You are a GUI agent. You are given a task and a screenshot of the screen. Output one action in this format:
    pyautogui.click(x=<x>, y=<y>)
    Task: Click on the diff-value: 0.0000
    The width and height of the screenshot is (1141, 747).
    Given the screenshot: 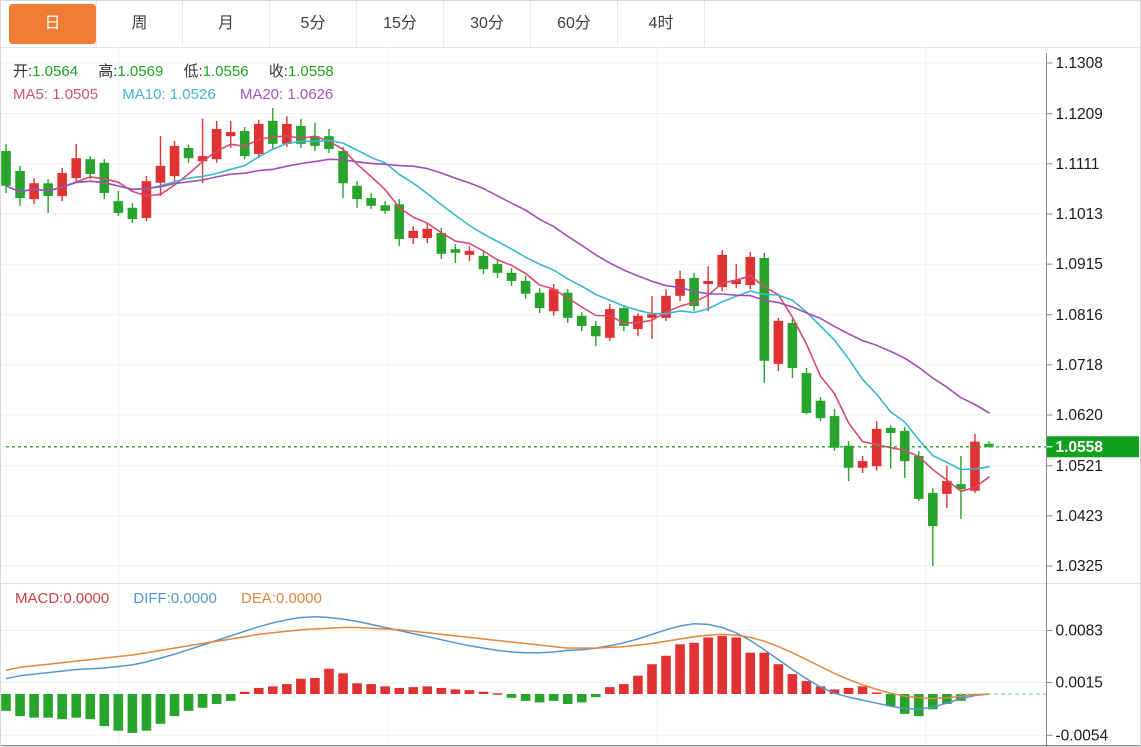 What is the action you would take?
    pyautogui.click(x=193, y=598)
    